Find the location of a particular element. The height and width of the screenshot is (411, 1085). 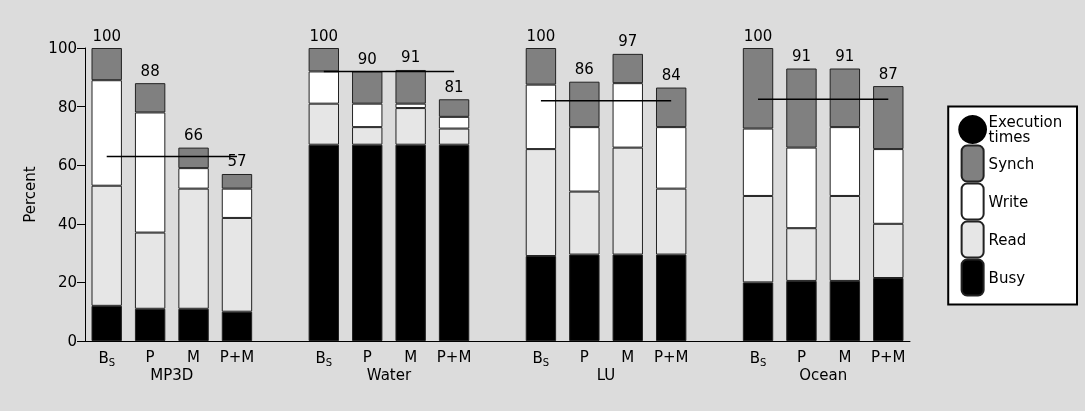

text: Water is located at coordinates (389, 374).